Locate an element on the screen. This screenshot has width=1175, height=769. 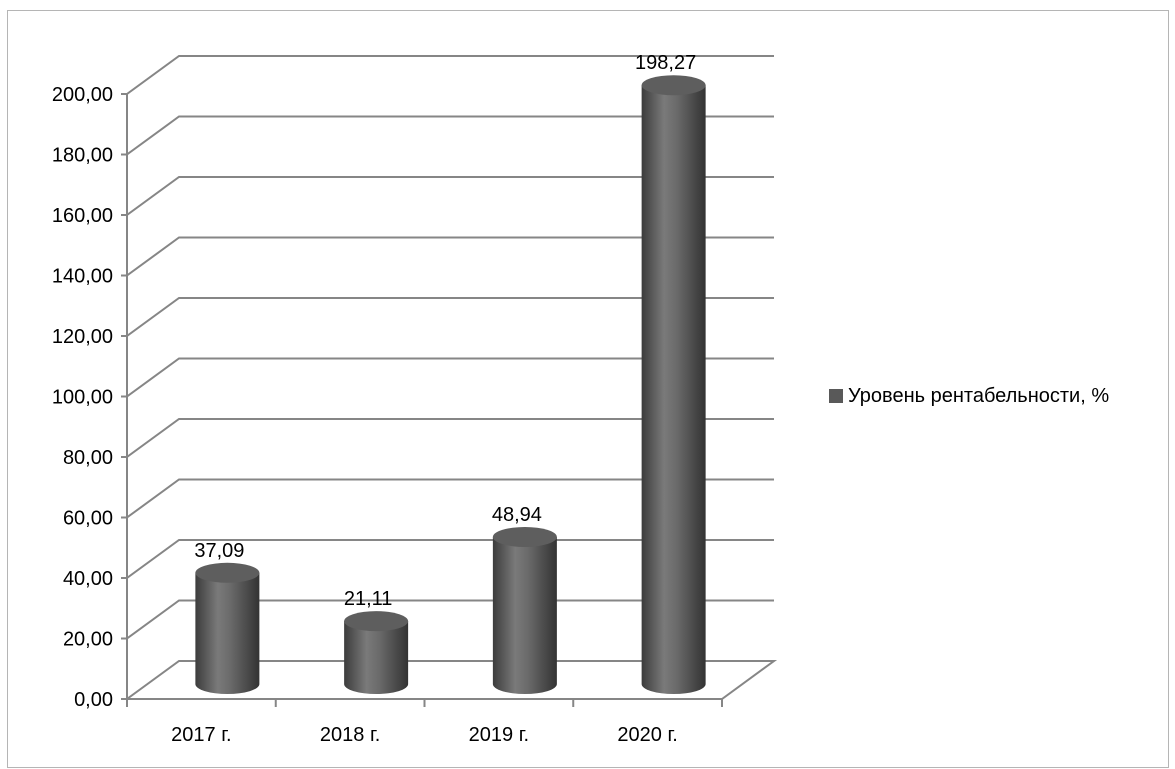
y-tick-label: 80,00 is located at coordinates (88, 458).